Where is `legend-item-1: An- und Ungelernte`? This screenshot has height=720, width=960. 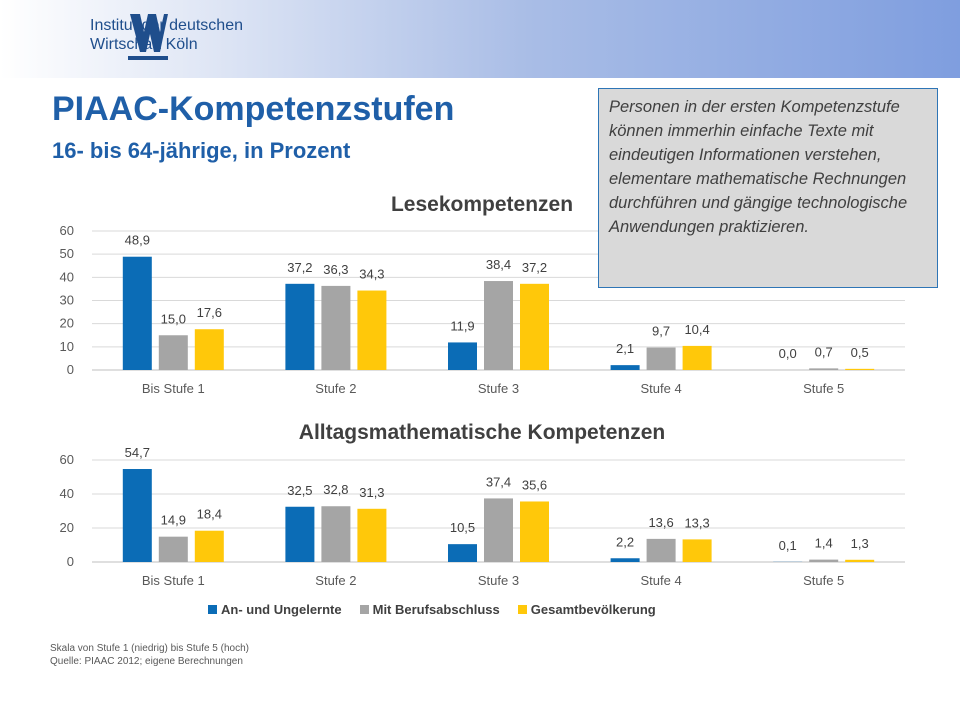
legend-item-1: An- und Ungelernte is located at coordinates (275, 609).